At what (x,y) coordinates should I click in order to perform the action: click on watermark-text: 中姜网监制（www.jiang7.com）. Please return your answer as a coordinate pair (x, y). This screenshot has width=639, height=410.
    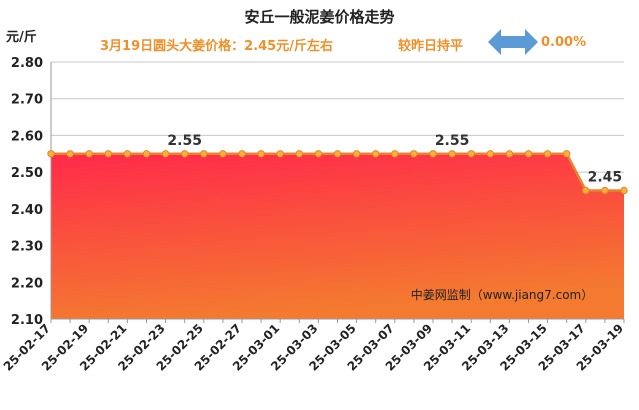
    Looking at the image, I should click on (502, 294).